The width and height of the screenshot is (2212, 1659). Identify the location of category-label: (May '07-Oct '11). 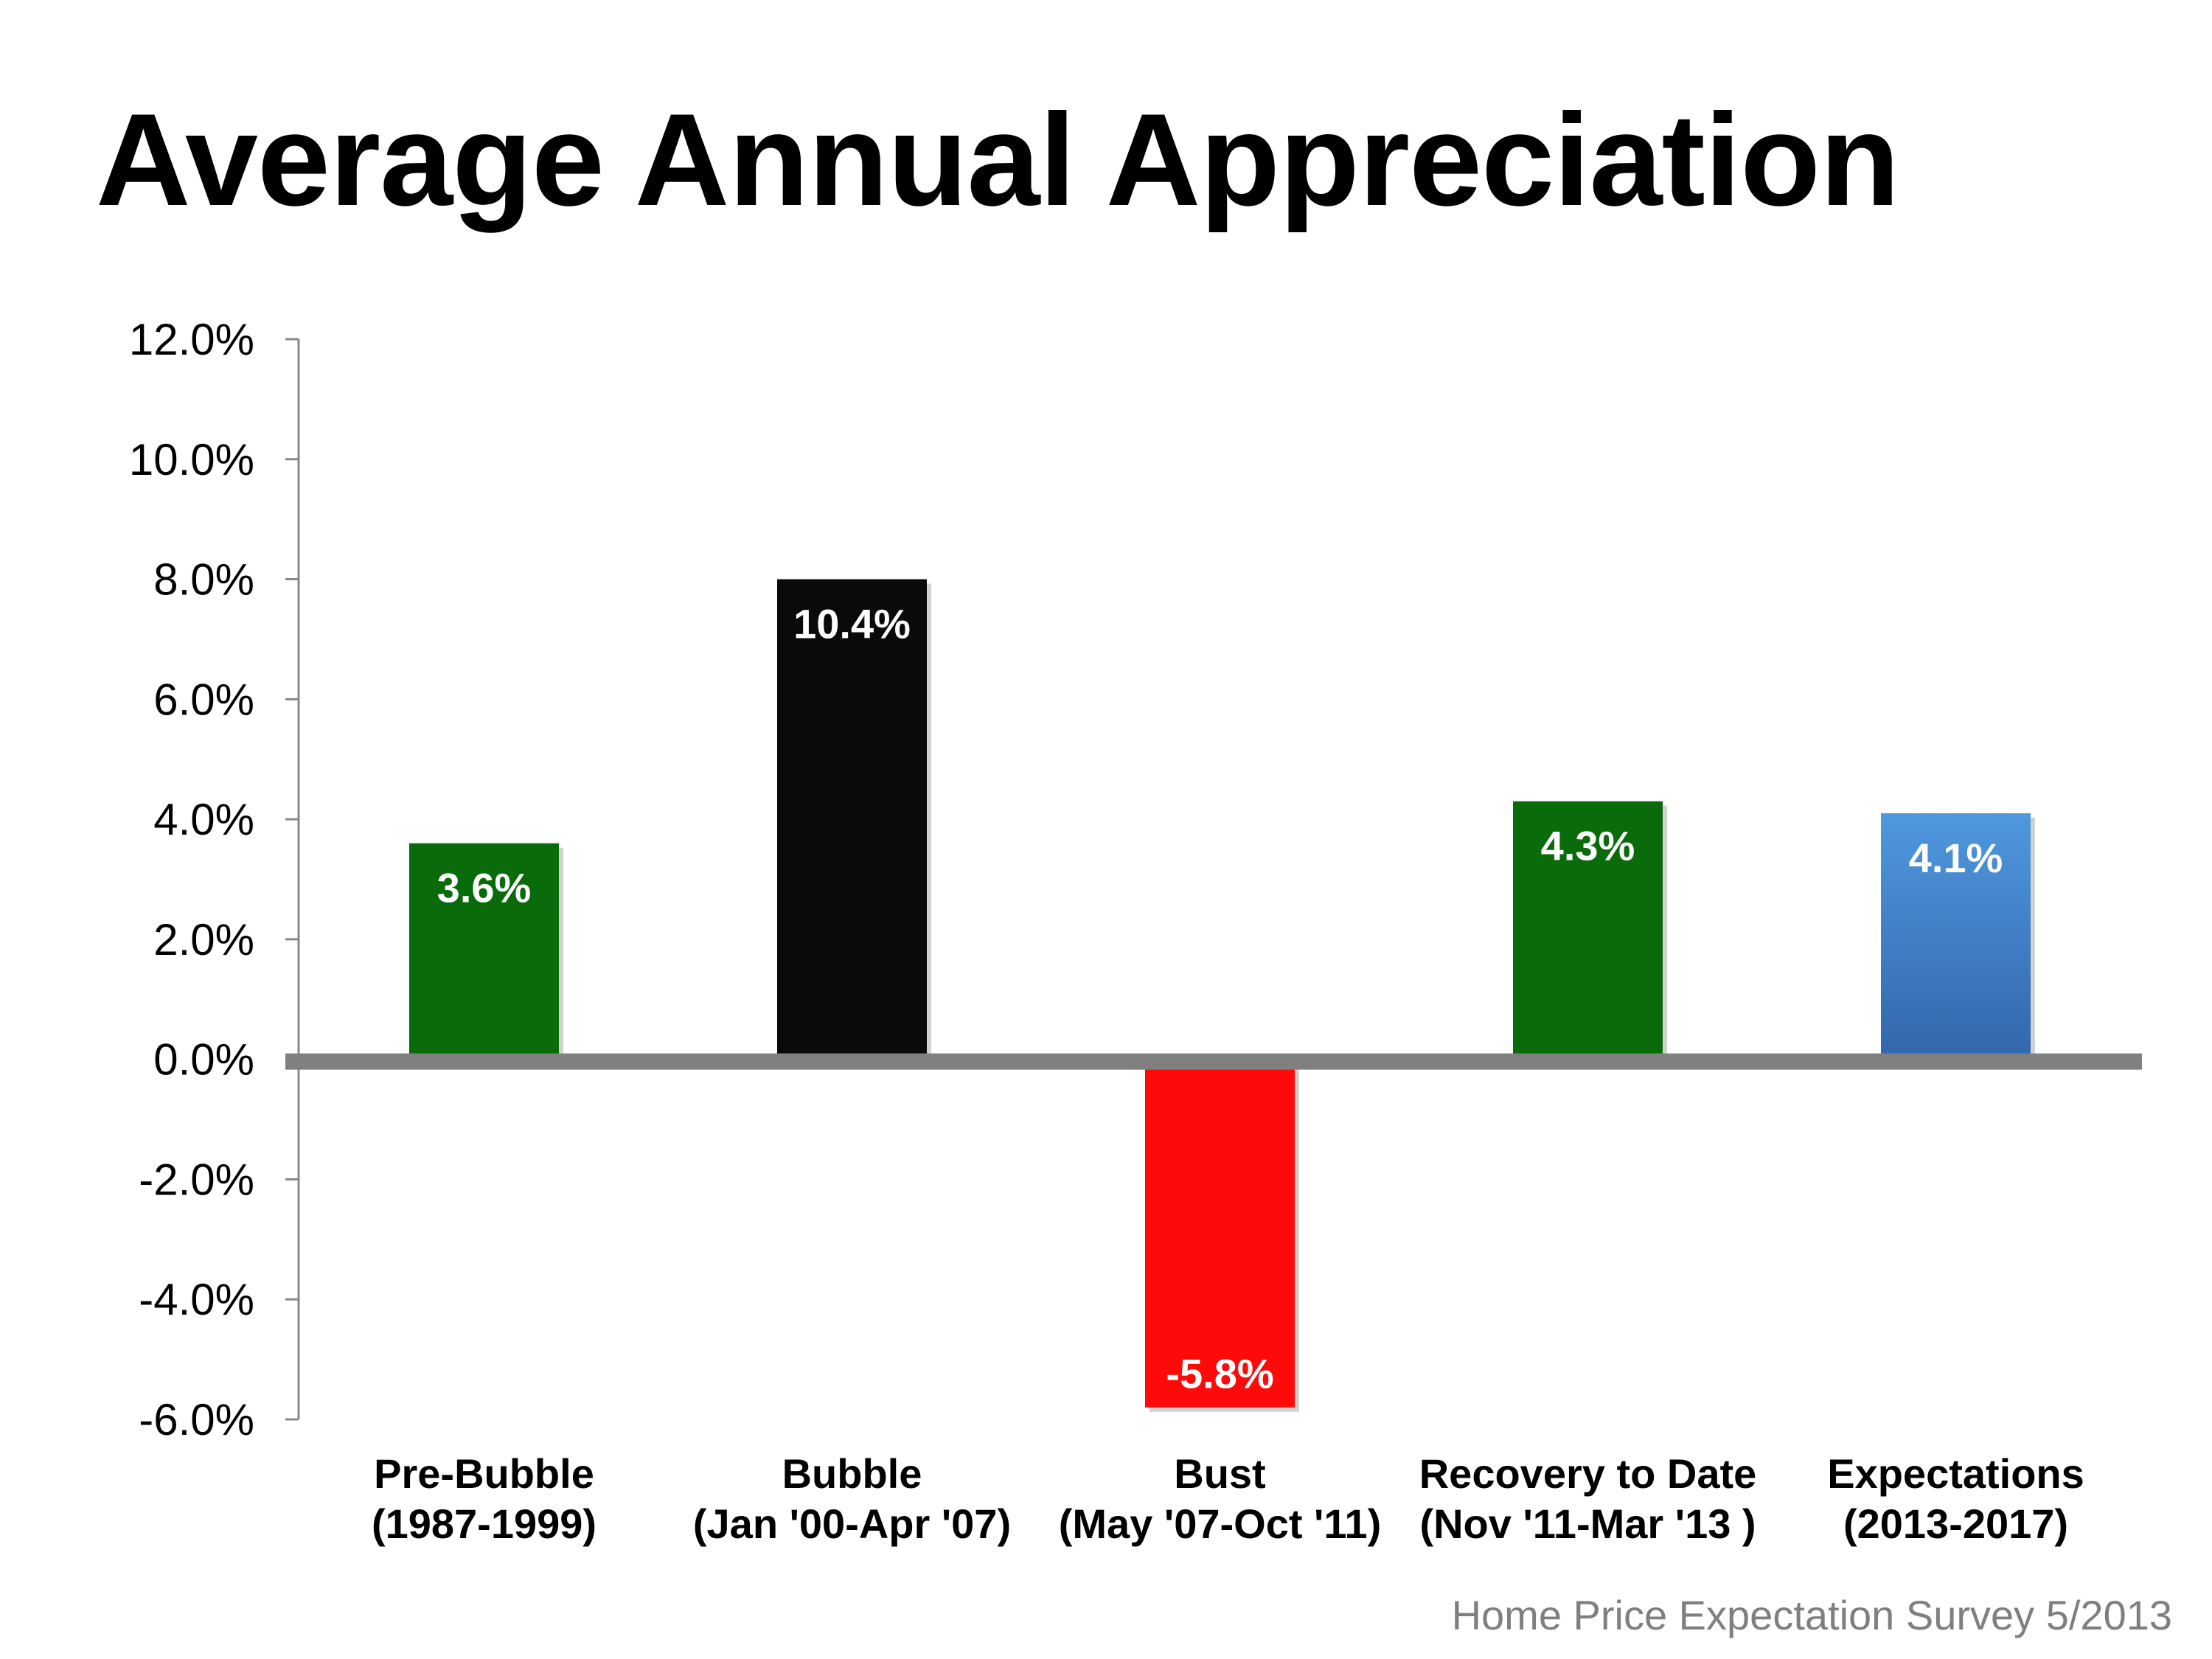
(1220, 1523).